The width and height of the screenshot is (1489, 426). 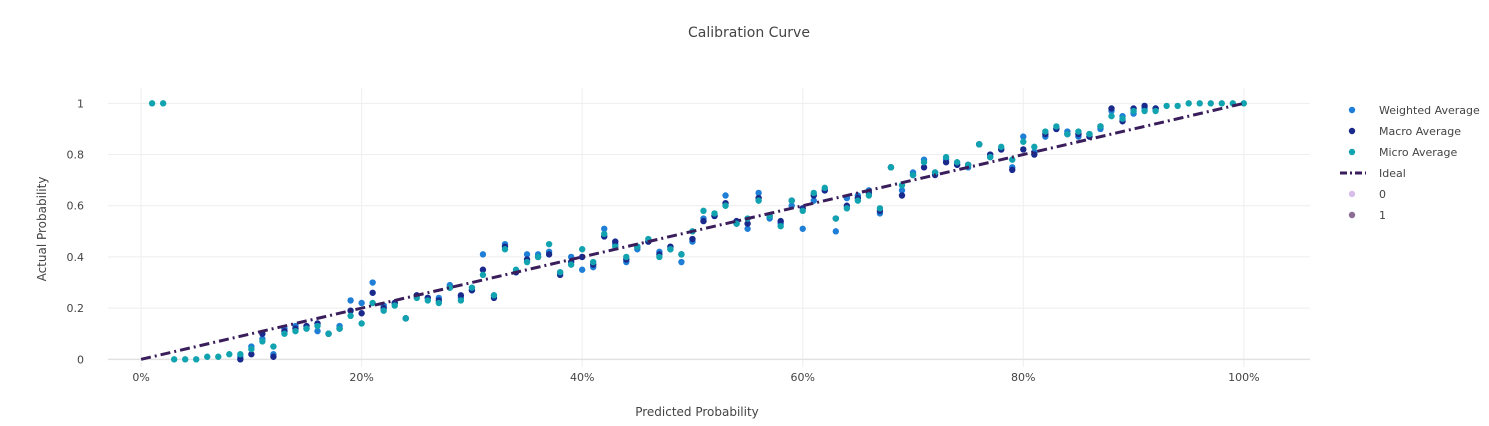 What do you see at coordinates (1373, 173) in the screenshot?
I see `legend-item: Ideal` at bounding box center [1373, 173].